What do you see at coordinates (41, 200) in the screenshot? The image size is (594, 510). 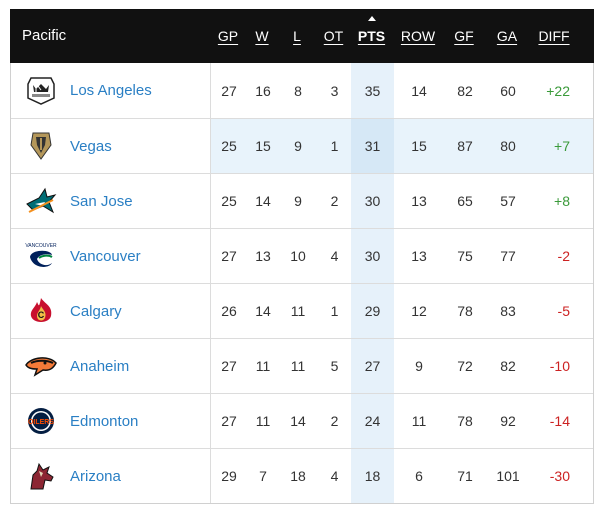 I see `sharks-logo-icon` at bounding box center [41, 200].